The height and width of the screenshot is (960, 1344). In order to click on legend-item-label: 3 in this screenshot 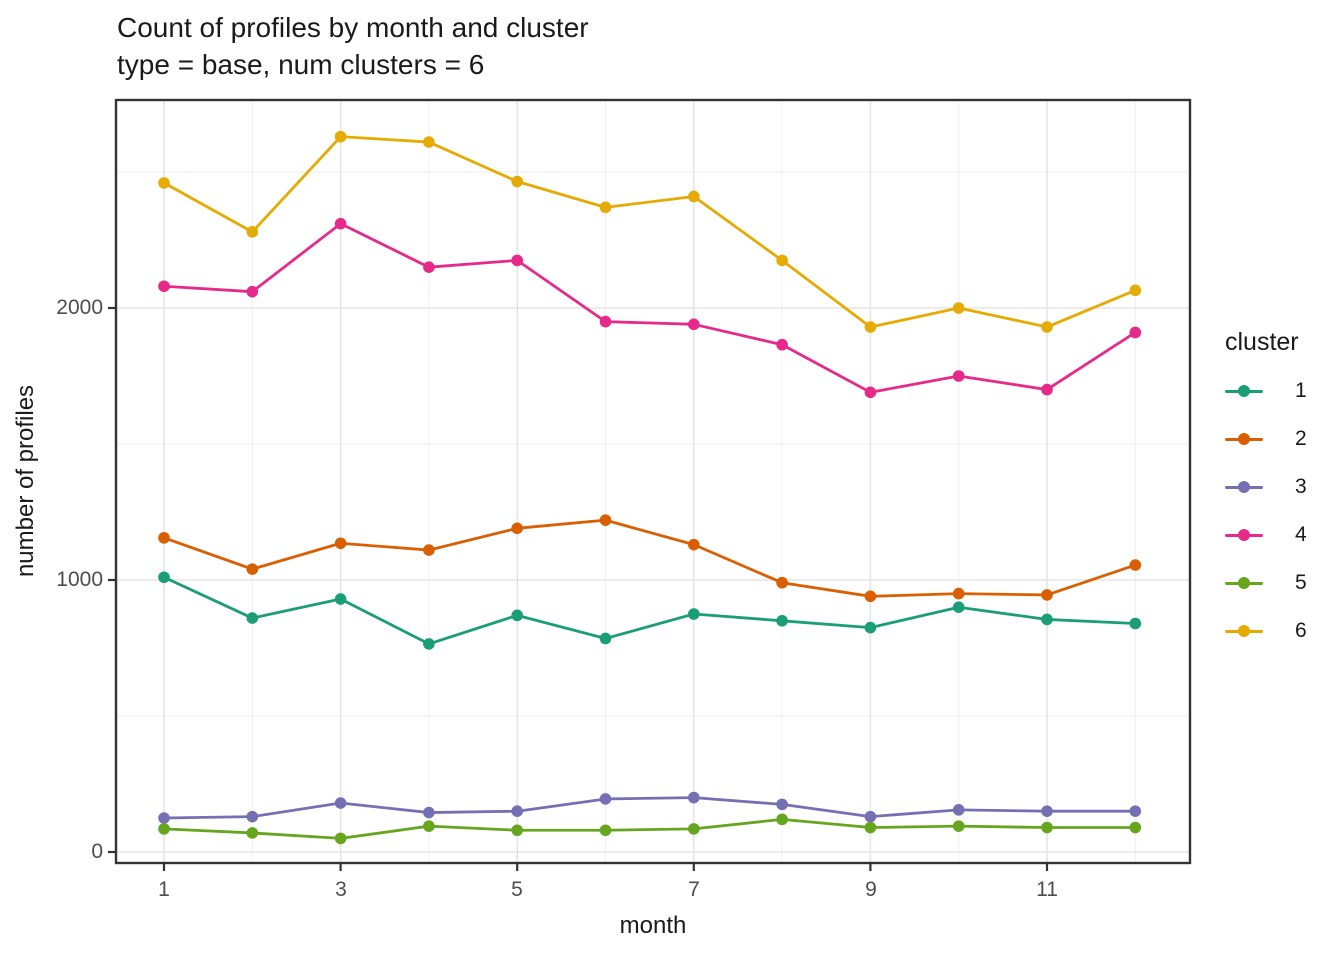, I will do `click(1301, 486)`.